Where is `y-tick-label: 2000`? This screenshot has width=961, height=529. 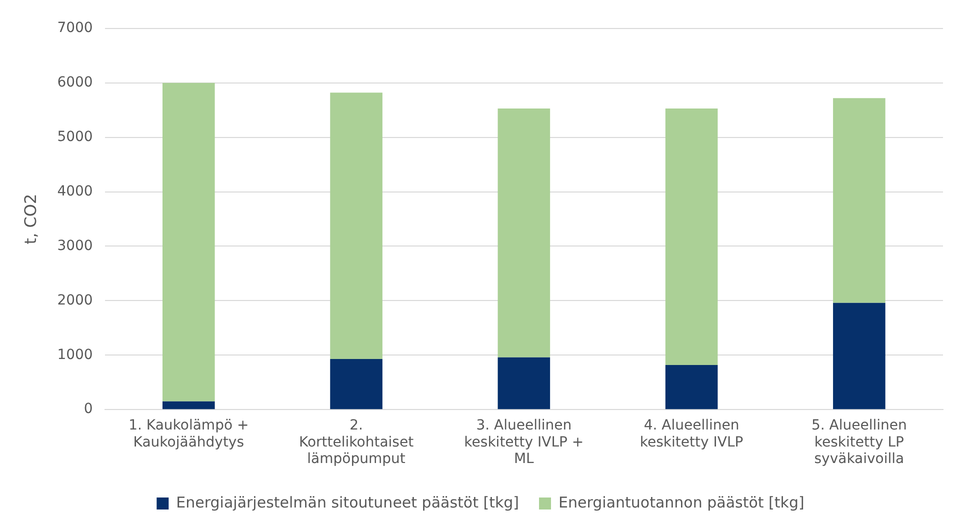 y-tick-label: 2000 is located at coordinates (75, 300).